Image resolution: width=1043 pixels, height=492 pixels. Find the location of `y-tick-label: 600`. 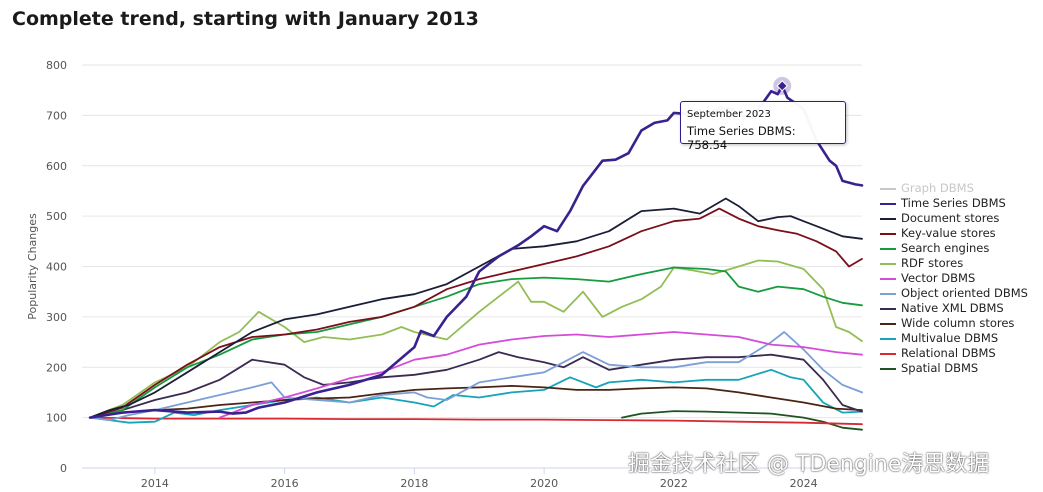

y-tick-label: 600 is located at coordinates (56, 166).